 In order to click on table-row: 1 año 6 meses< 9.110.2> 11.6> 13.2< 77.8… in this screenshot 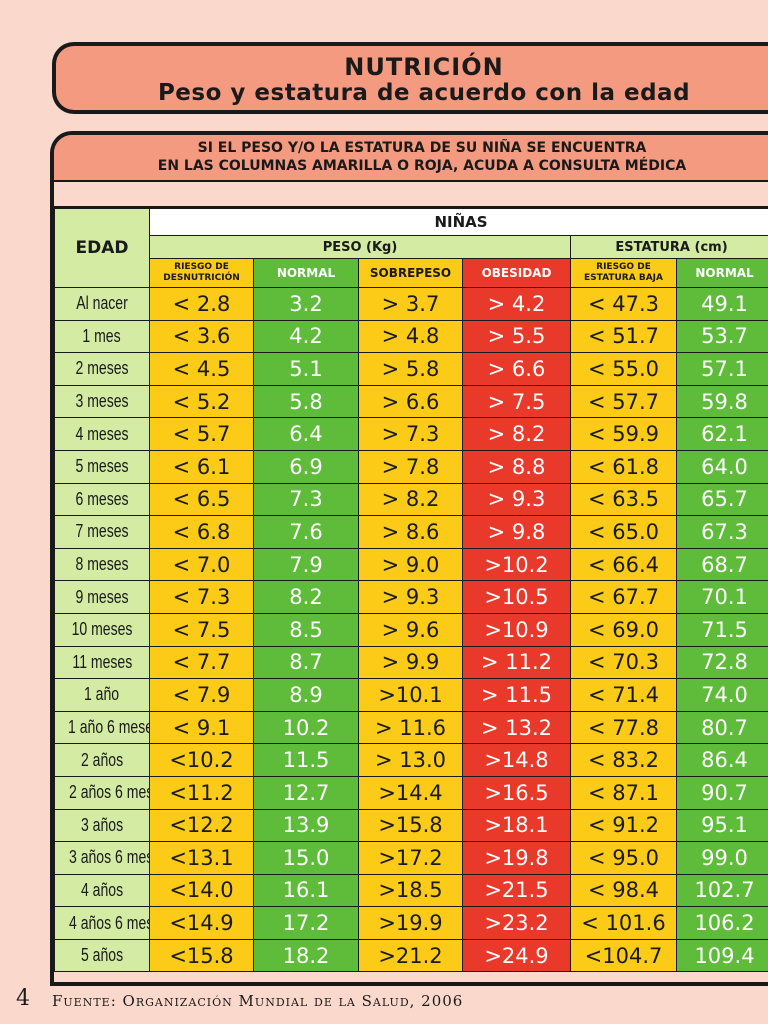, I will do `click(411, 727)`.